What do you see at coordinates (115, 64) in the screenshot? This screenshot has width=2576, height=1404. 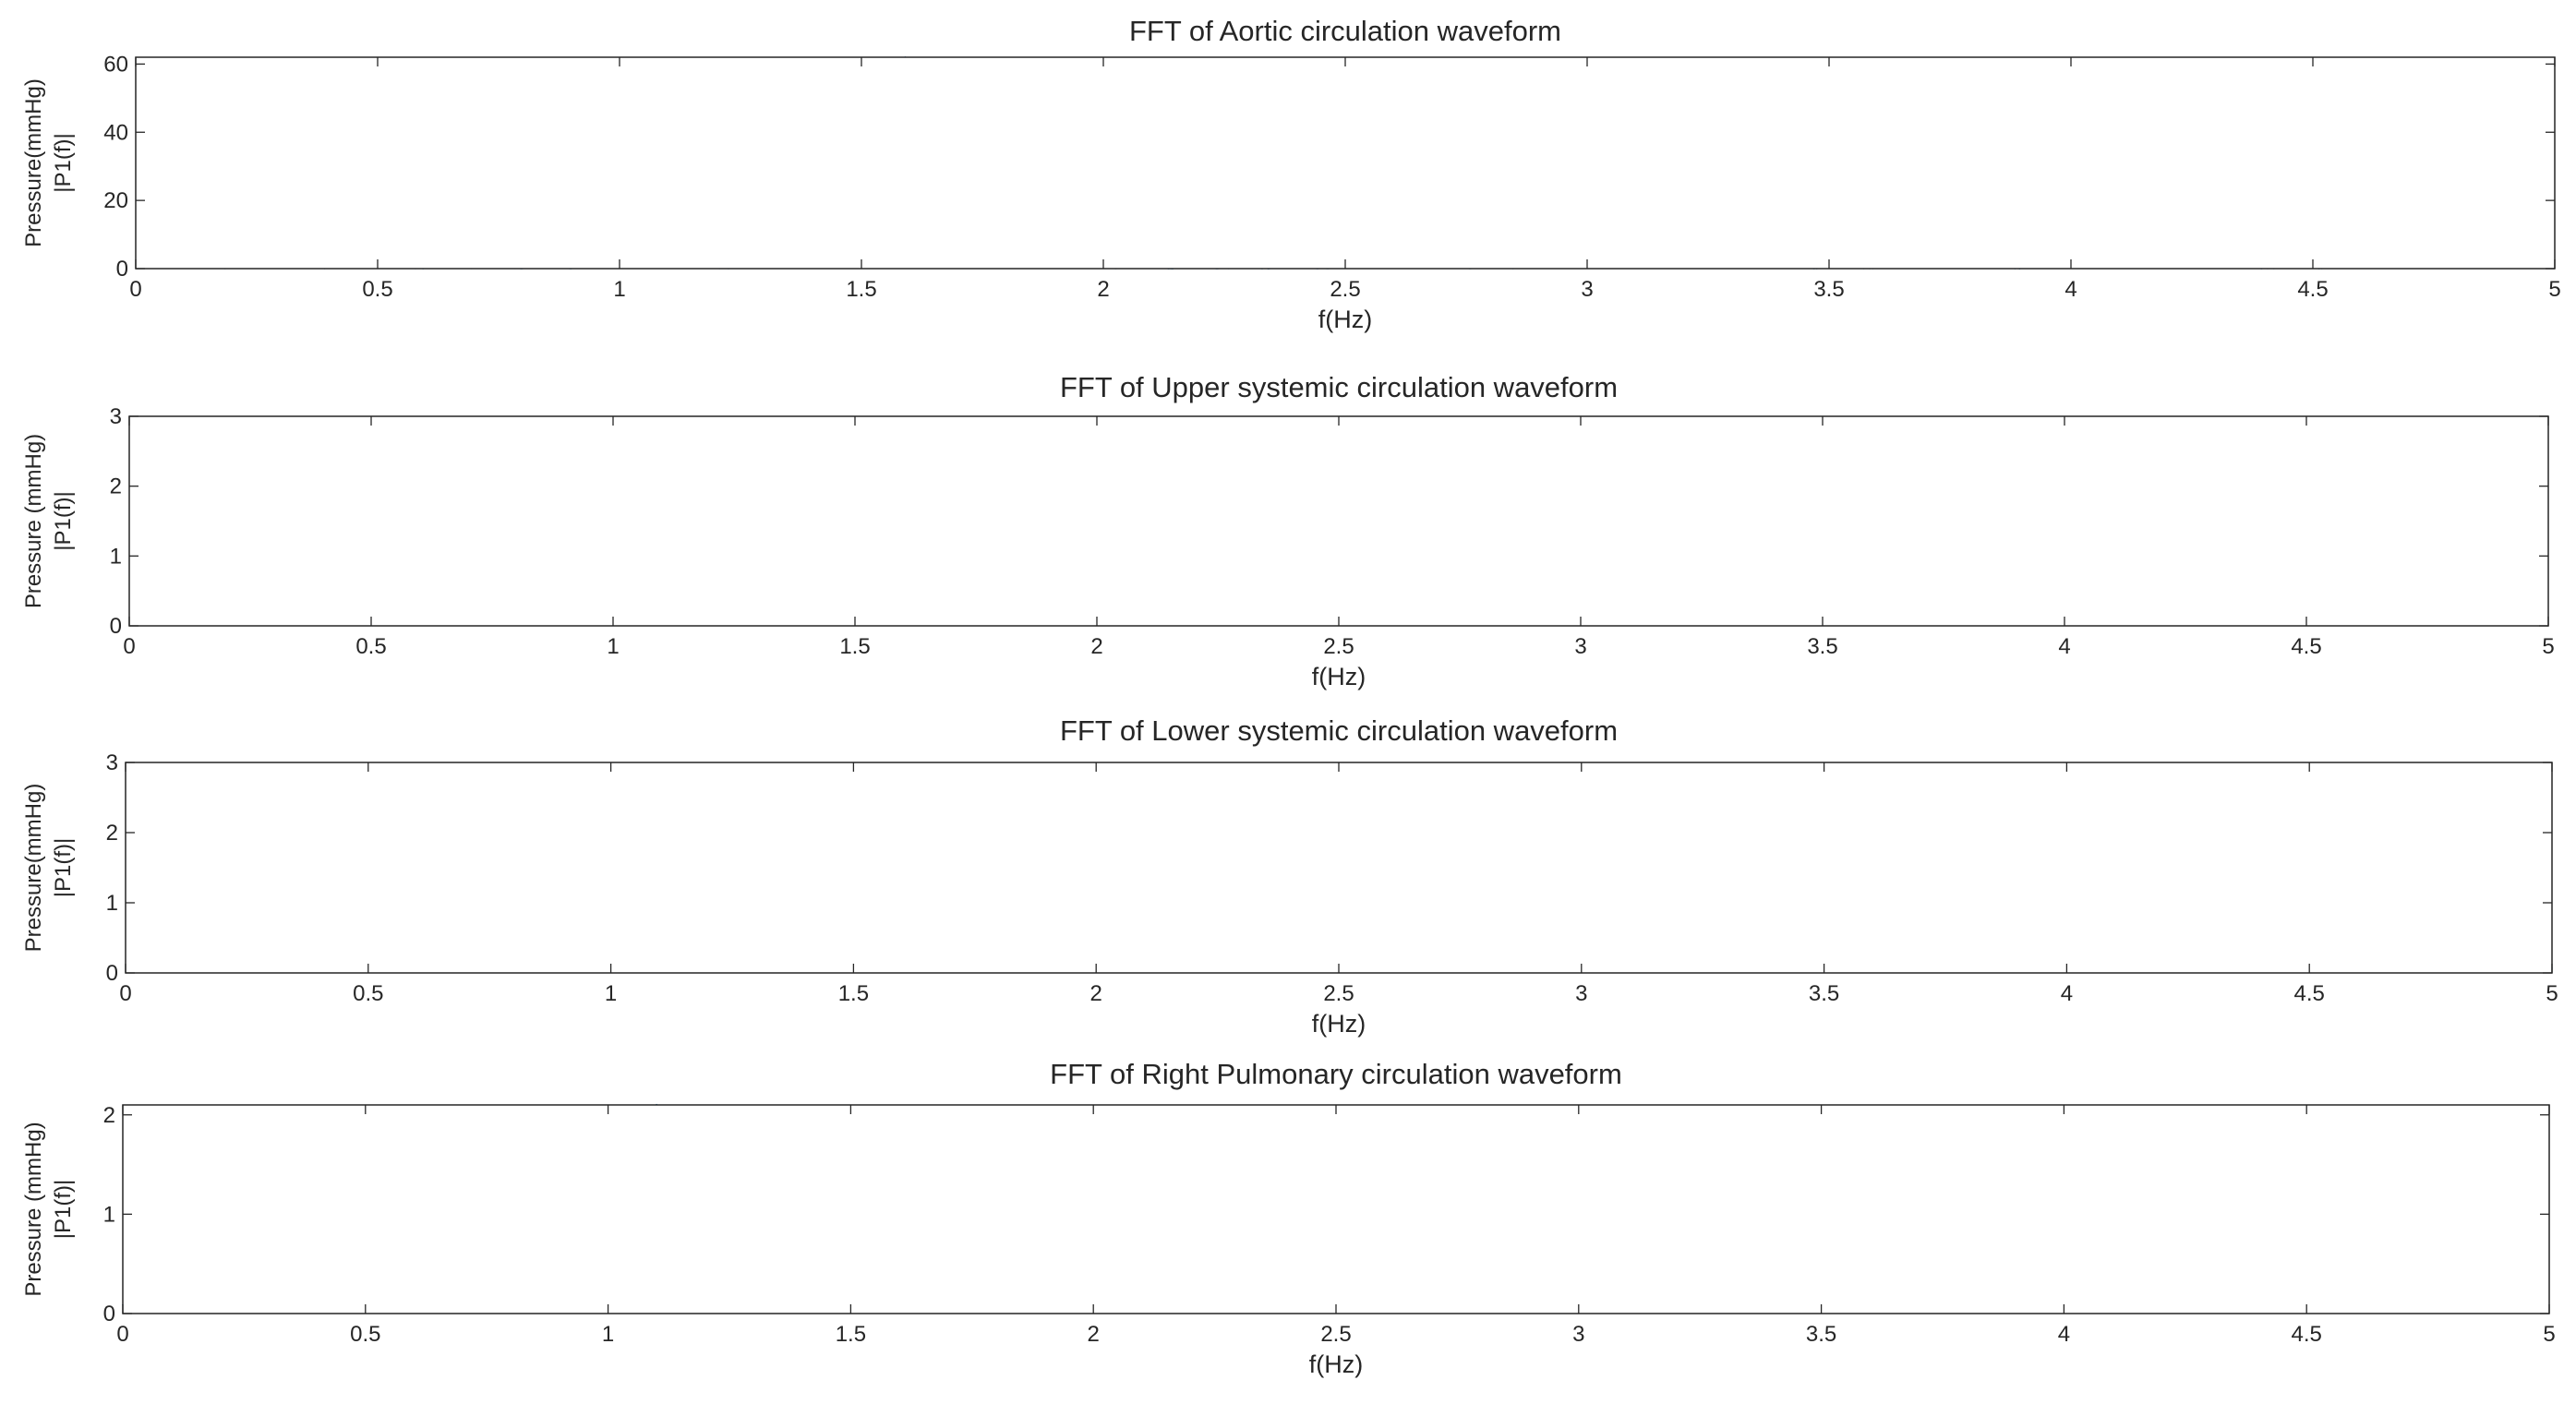 I see `y-tick-label: 60` at bounding box center [115, 64].